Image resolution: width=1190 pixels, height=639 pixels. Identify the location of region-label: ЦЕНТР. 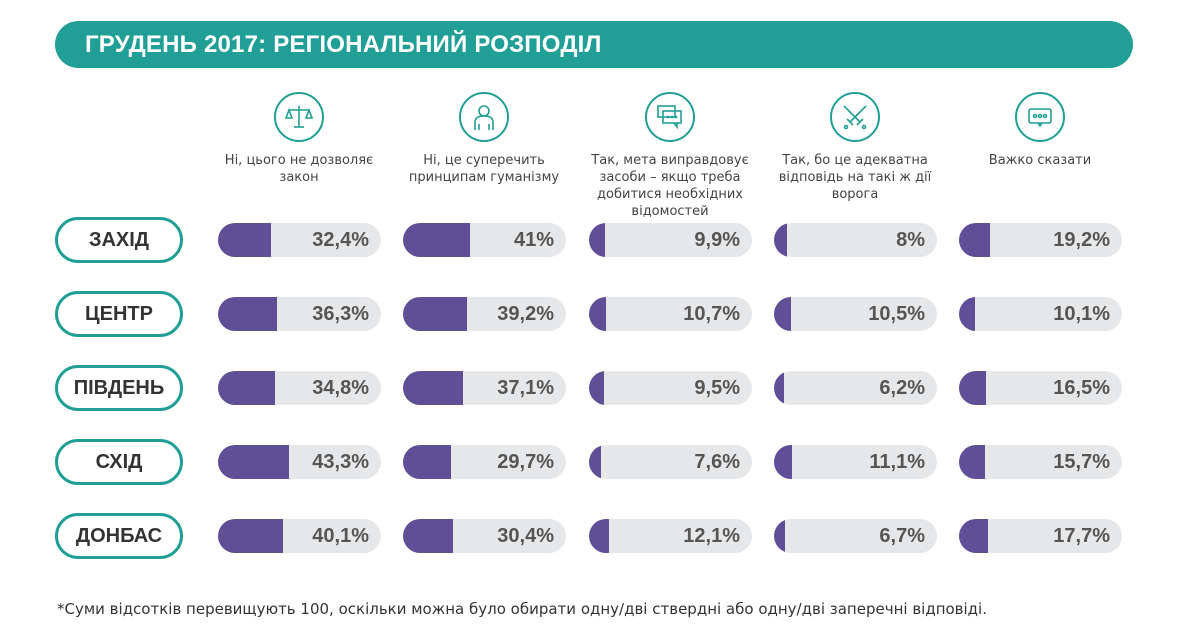
(119, 314).